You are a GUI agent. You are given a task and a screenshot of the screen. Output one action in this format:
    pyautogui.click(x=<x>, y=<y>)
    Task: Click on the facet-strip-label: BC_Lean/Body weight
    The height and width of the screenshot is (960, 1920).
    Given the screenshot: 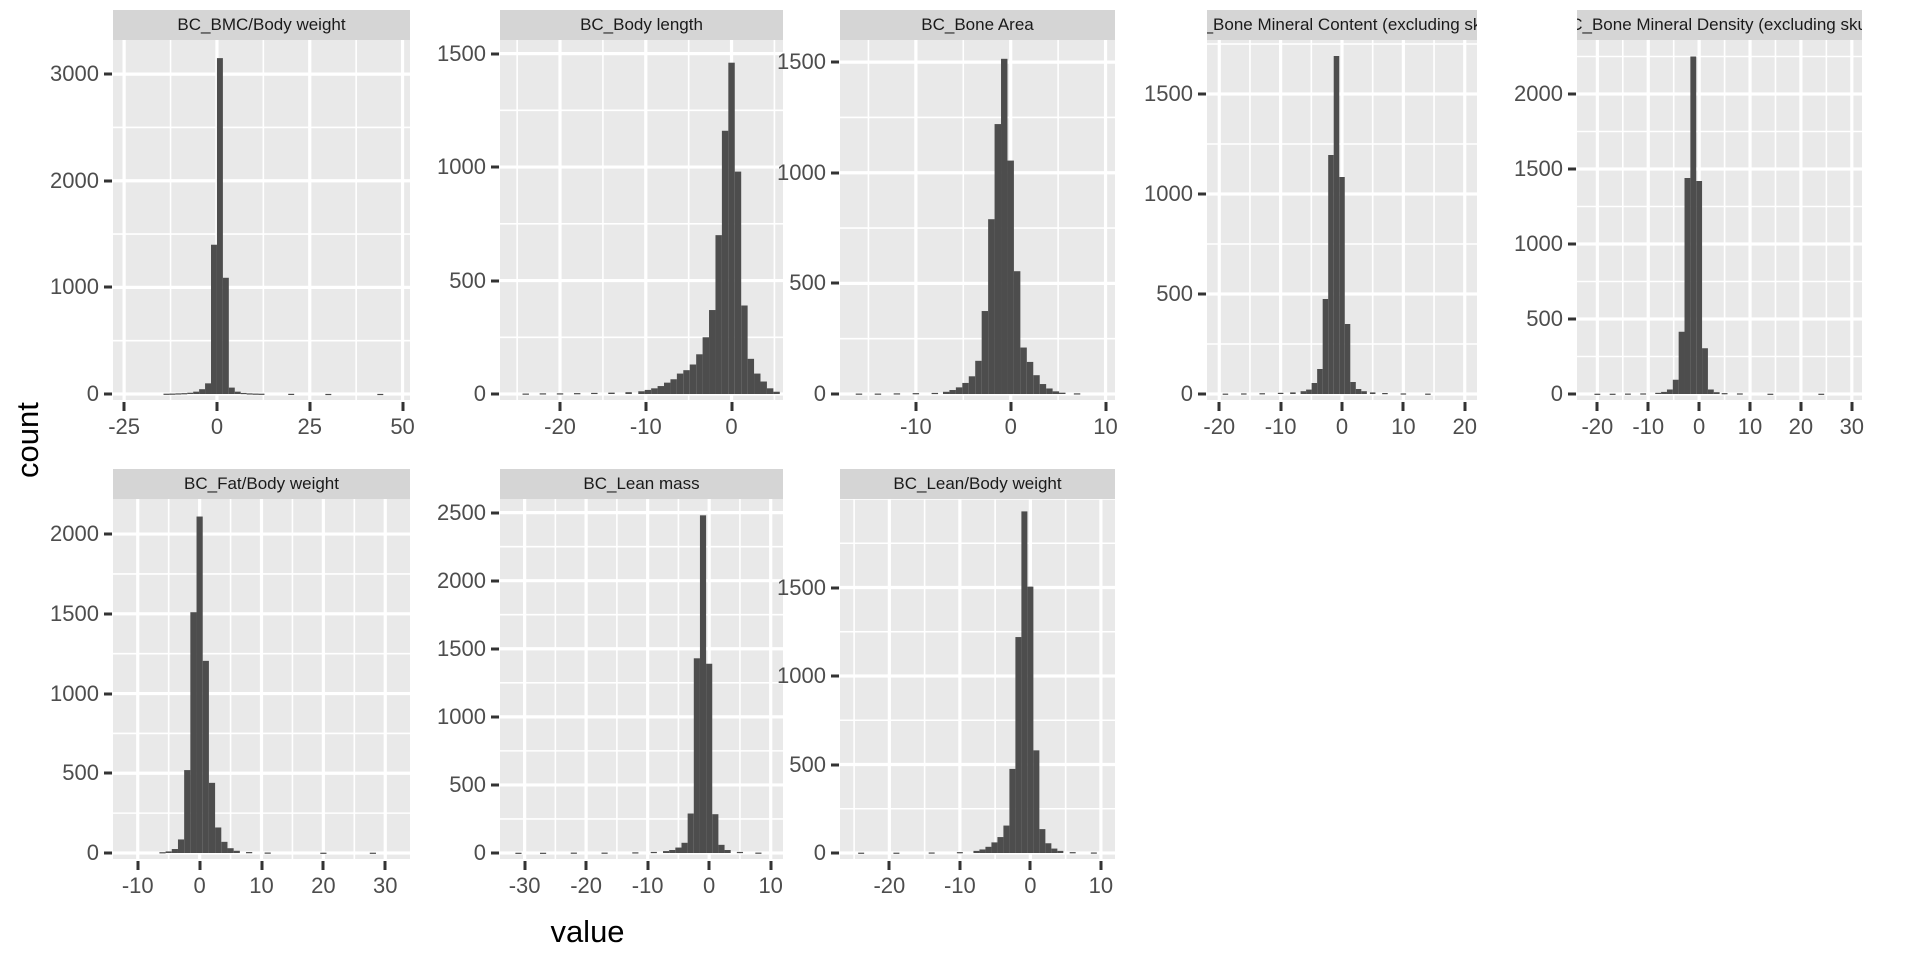 What is the action you would take?
    pyautogui.click(x=977, y=483)
    